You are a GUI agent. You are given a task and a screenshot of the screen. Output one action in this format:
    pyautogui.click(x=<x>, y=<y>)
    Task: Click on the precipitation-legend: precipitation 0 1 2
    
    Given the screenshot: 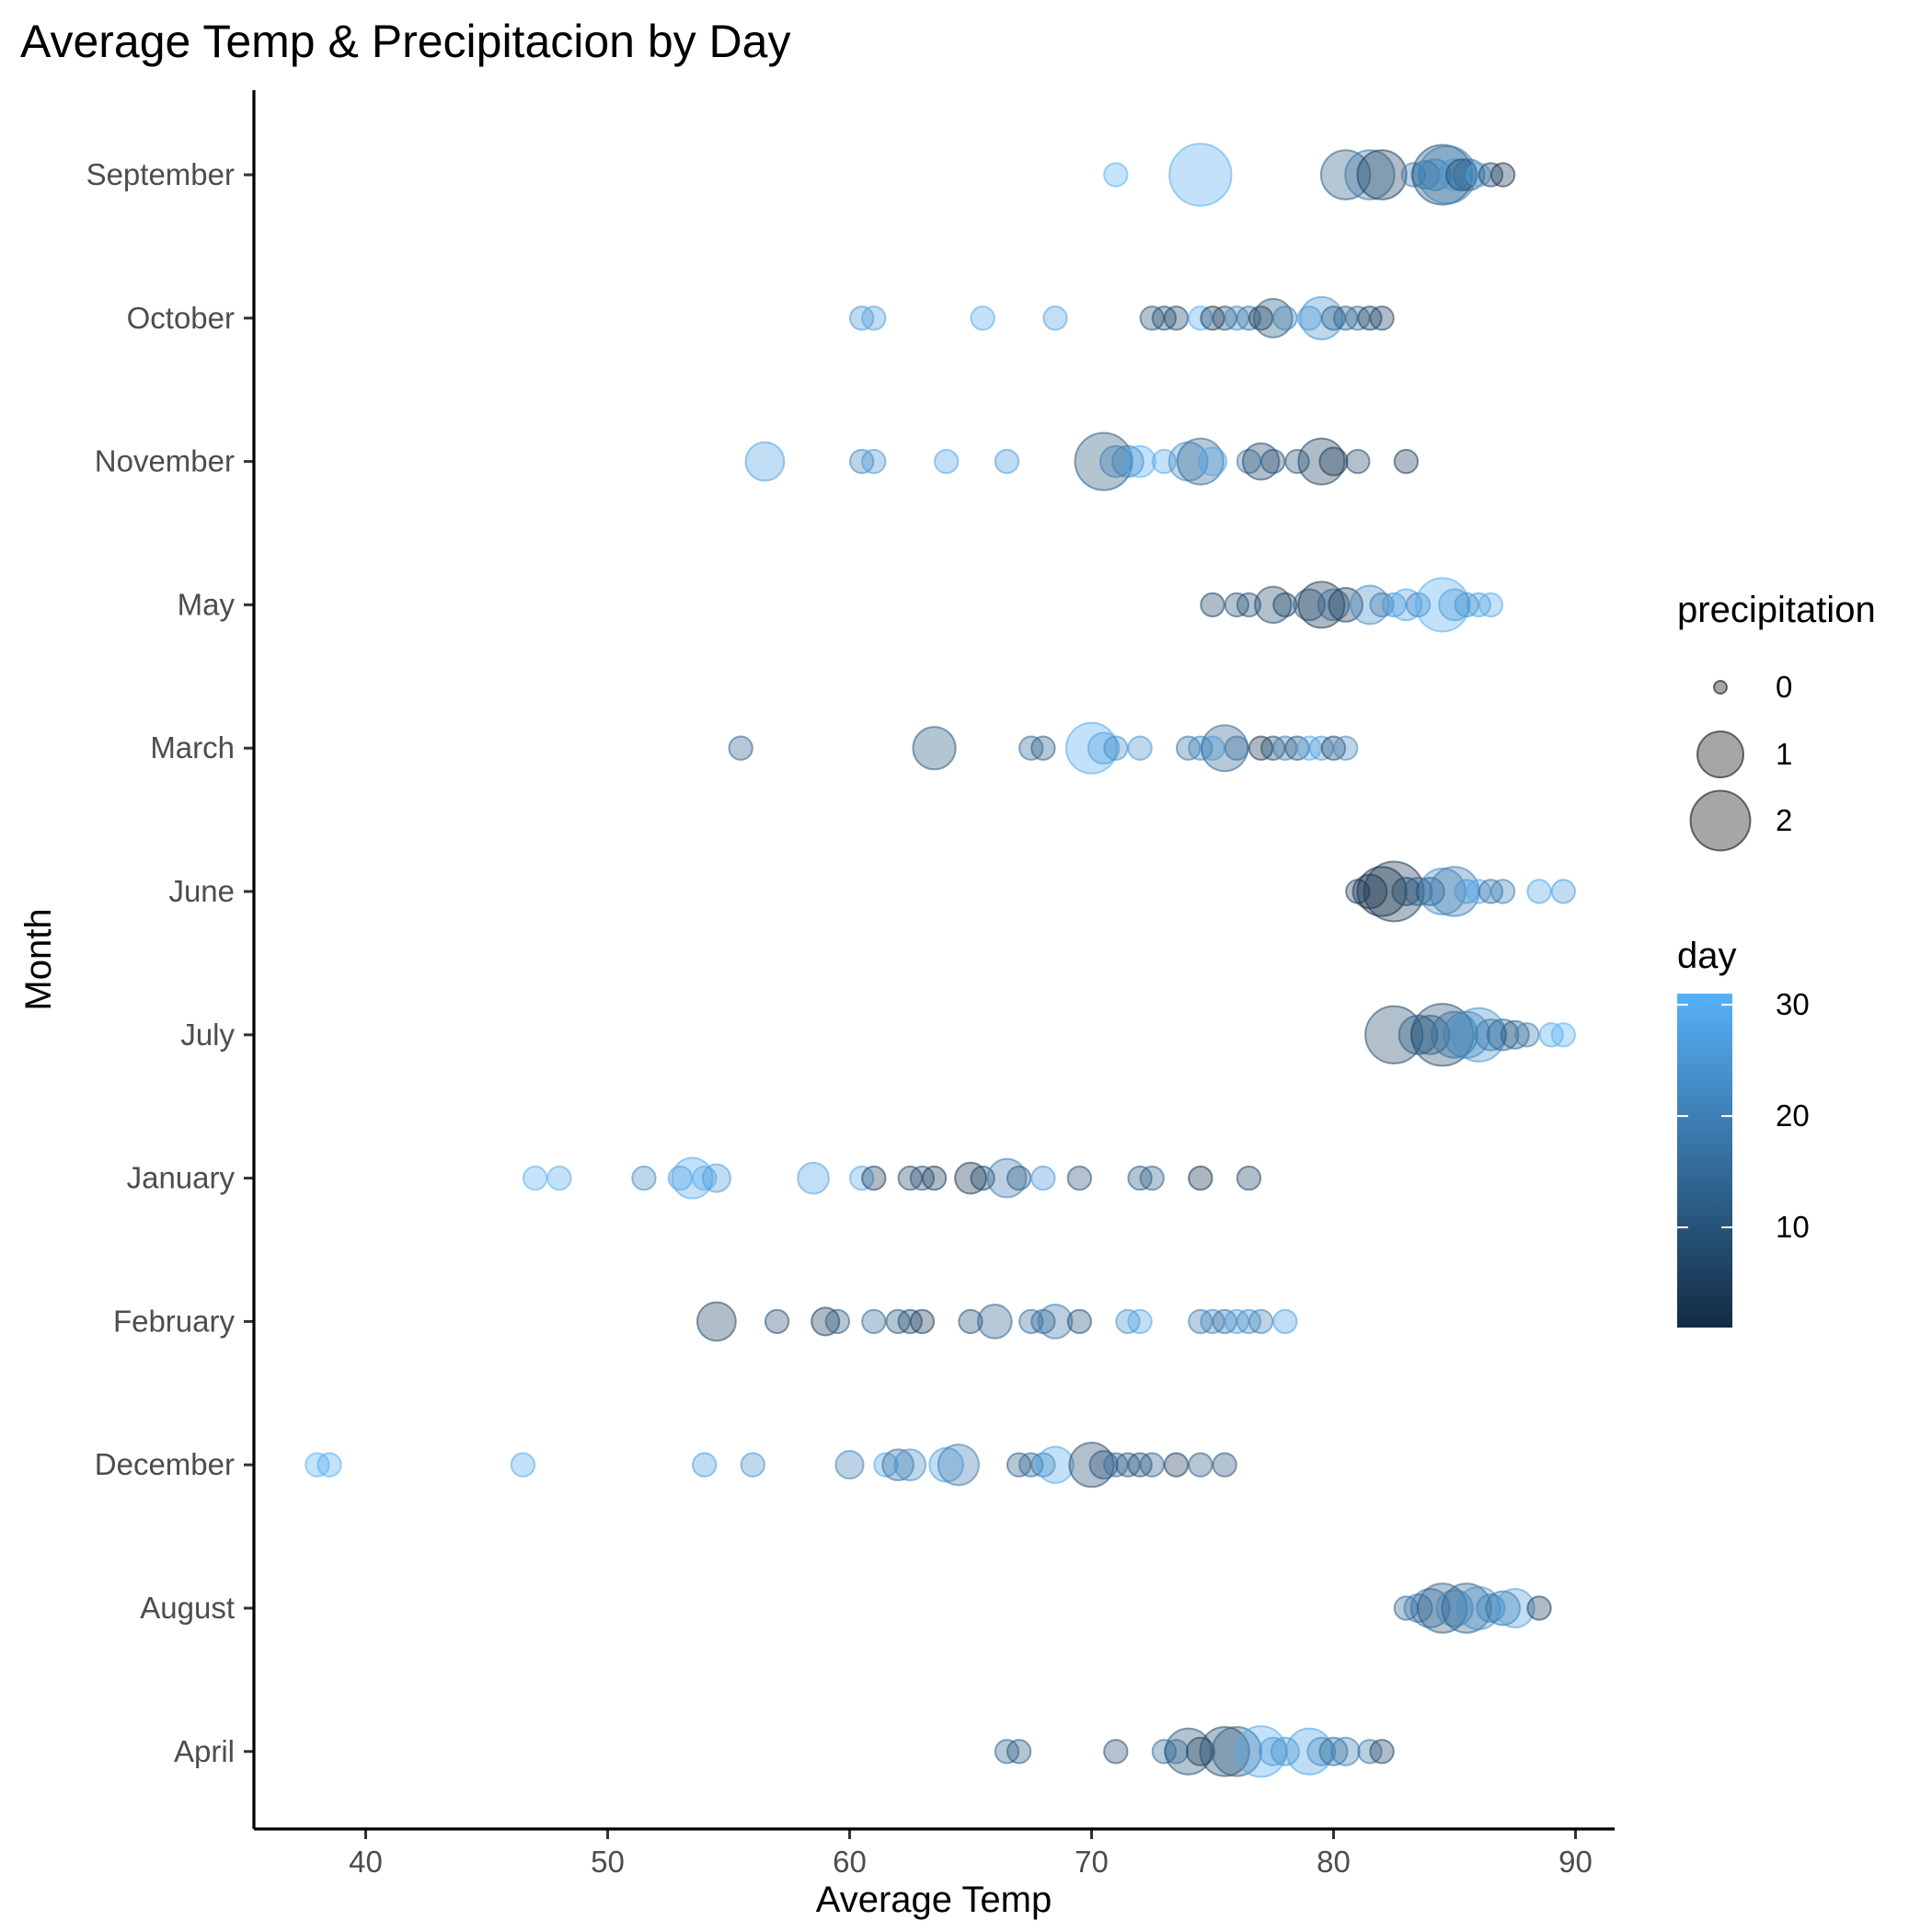 What is the action you would take?
    pyautogui.click(x=1776, y=721)
    